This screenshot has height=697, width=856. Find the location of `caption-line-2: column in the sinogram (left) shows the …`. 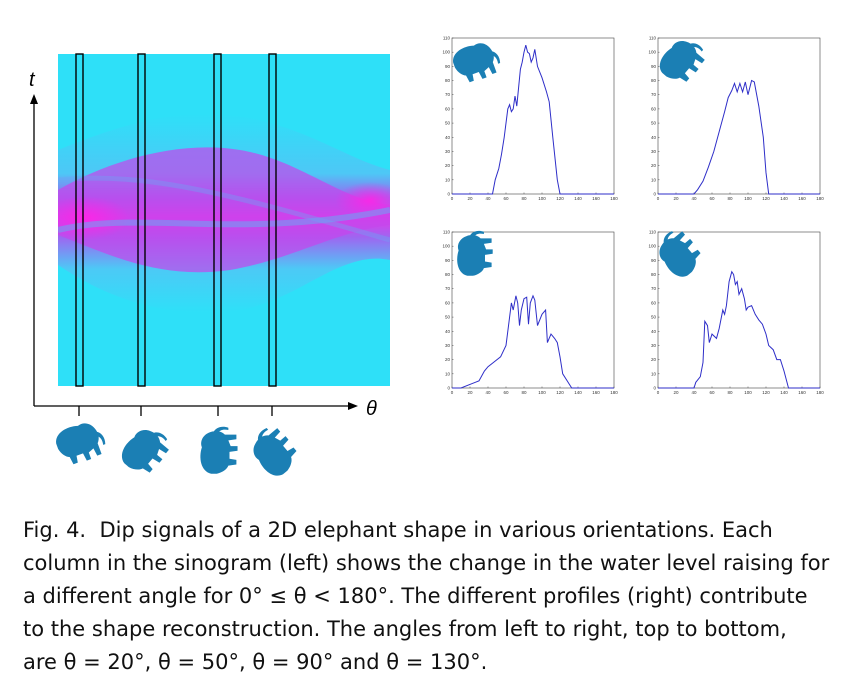

caption-line-2: column in the sinogram (left) shows the … is located at coordinates (426, 563).